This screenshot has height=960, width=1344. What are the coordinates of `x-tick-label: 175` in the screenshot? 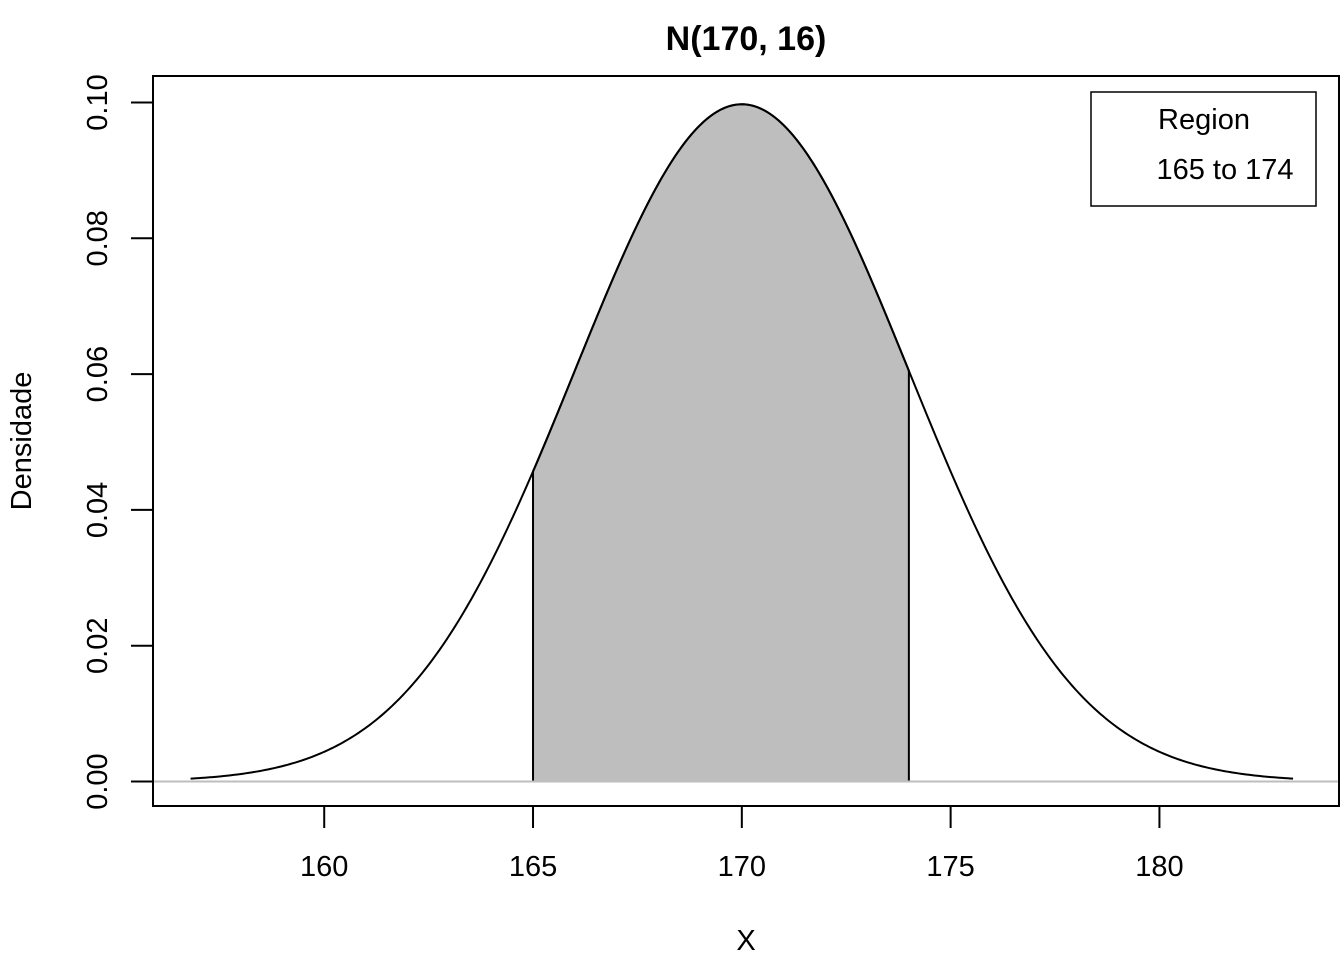 It's located at (950, 867).